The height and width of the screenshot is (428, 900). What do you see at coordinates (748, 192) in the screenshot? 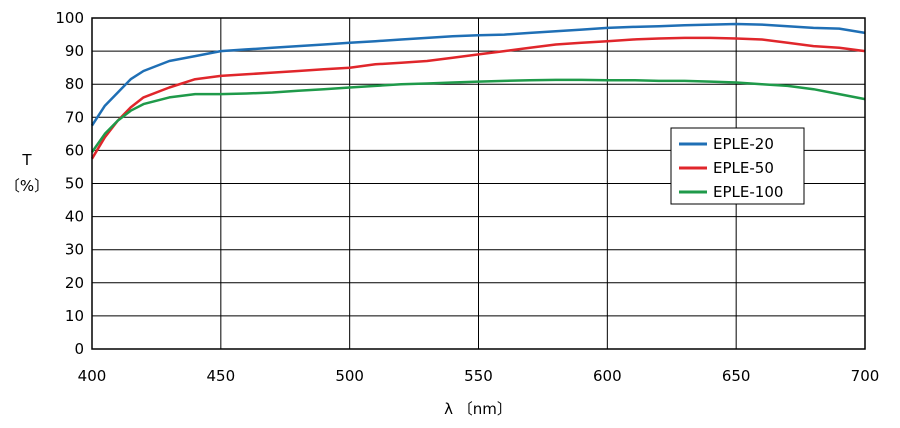
I see `legend-label: EPLE-100` at bounding box center [748, 192].